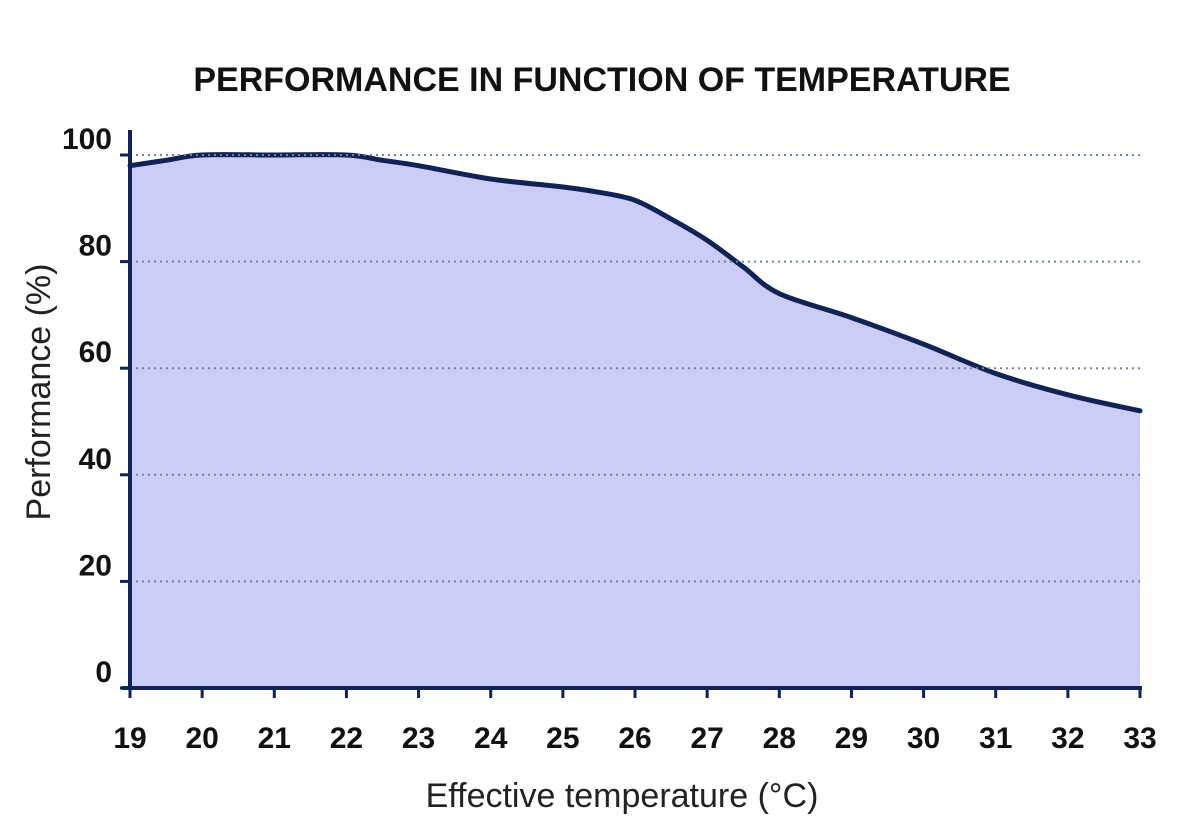 Image resolution: width=1200 pixels, height=833 pixels. What do you see at coordinates (274, 738) in the screenshot?
I see `x-tick-label: 21` at bounding box center [274, 738].